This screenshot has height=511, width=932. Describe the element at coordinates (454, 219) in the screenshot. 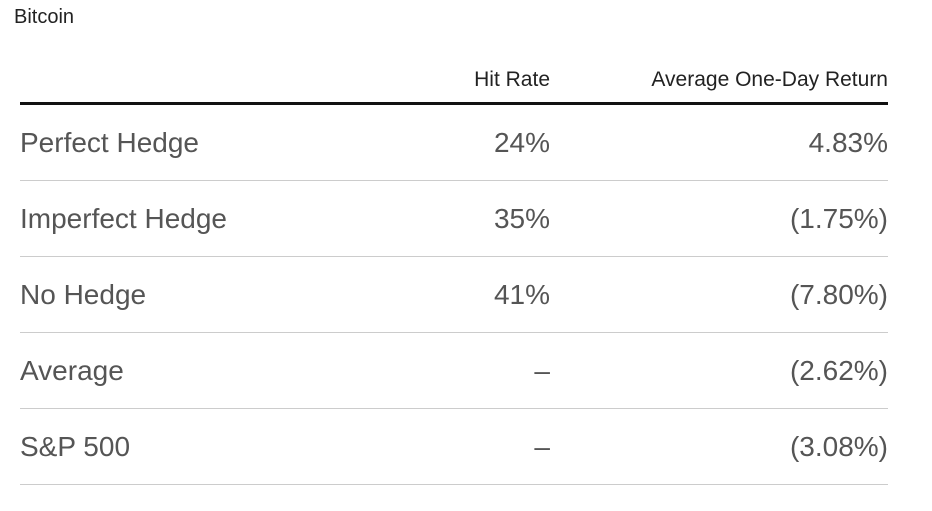

I see `table-row: Imperfect Hedge 35% (1.75%)` at that location.